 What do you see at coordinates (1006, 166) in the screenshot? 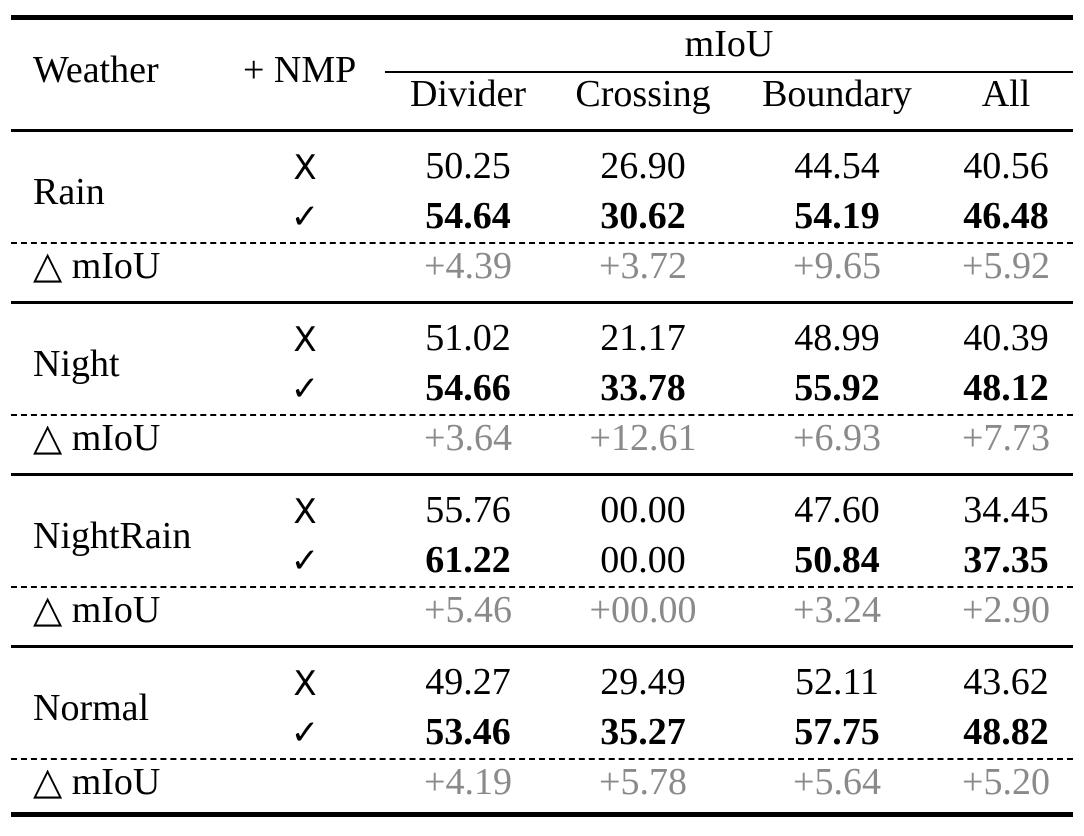
I see `value-without-rain-all: 40.56` at bounding box center [1006, 166].